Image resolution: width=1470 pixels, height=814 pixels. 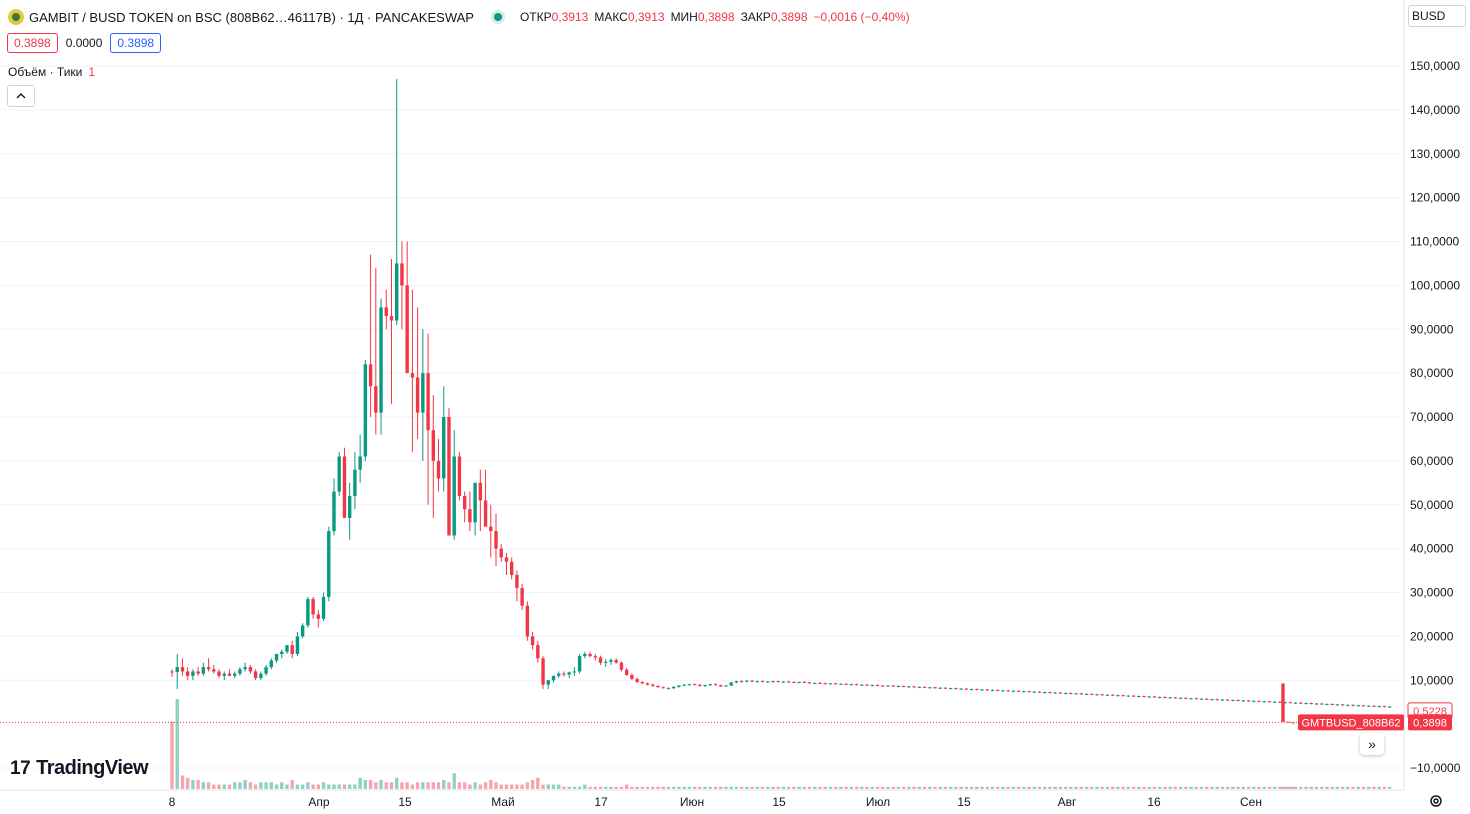 I want to click on volume-legend: Объём · Тики 1, so click(x=51, y=72).